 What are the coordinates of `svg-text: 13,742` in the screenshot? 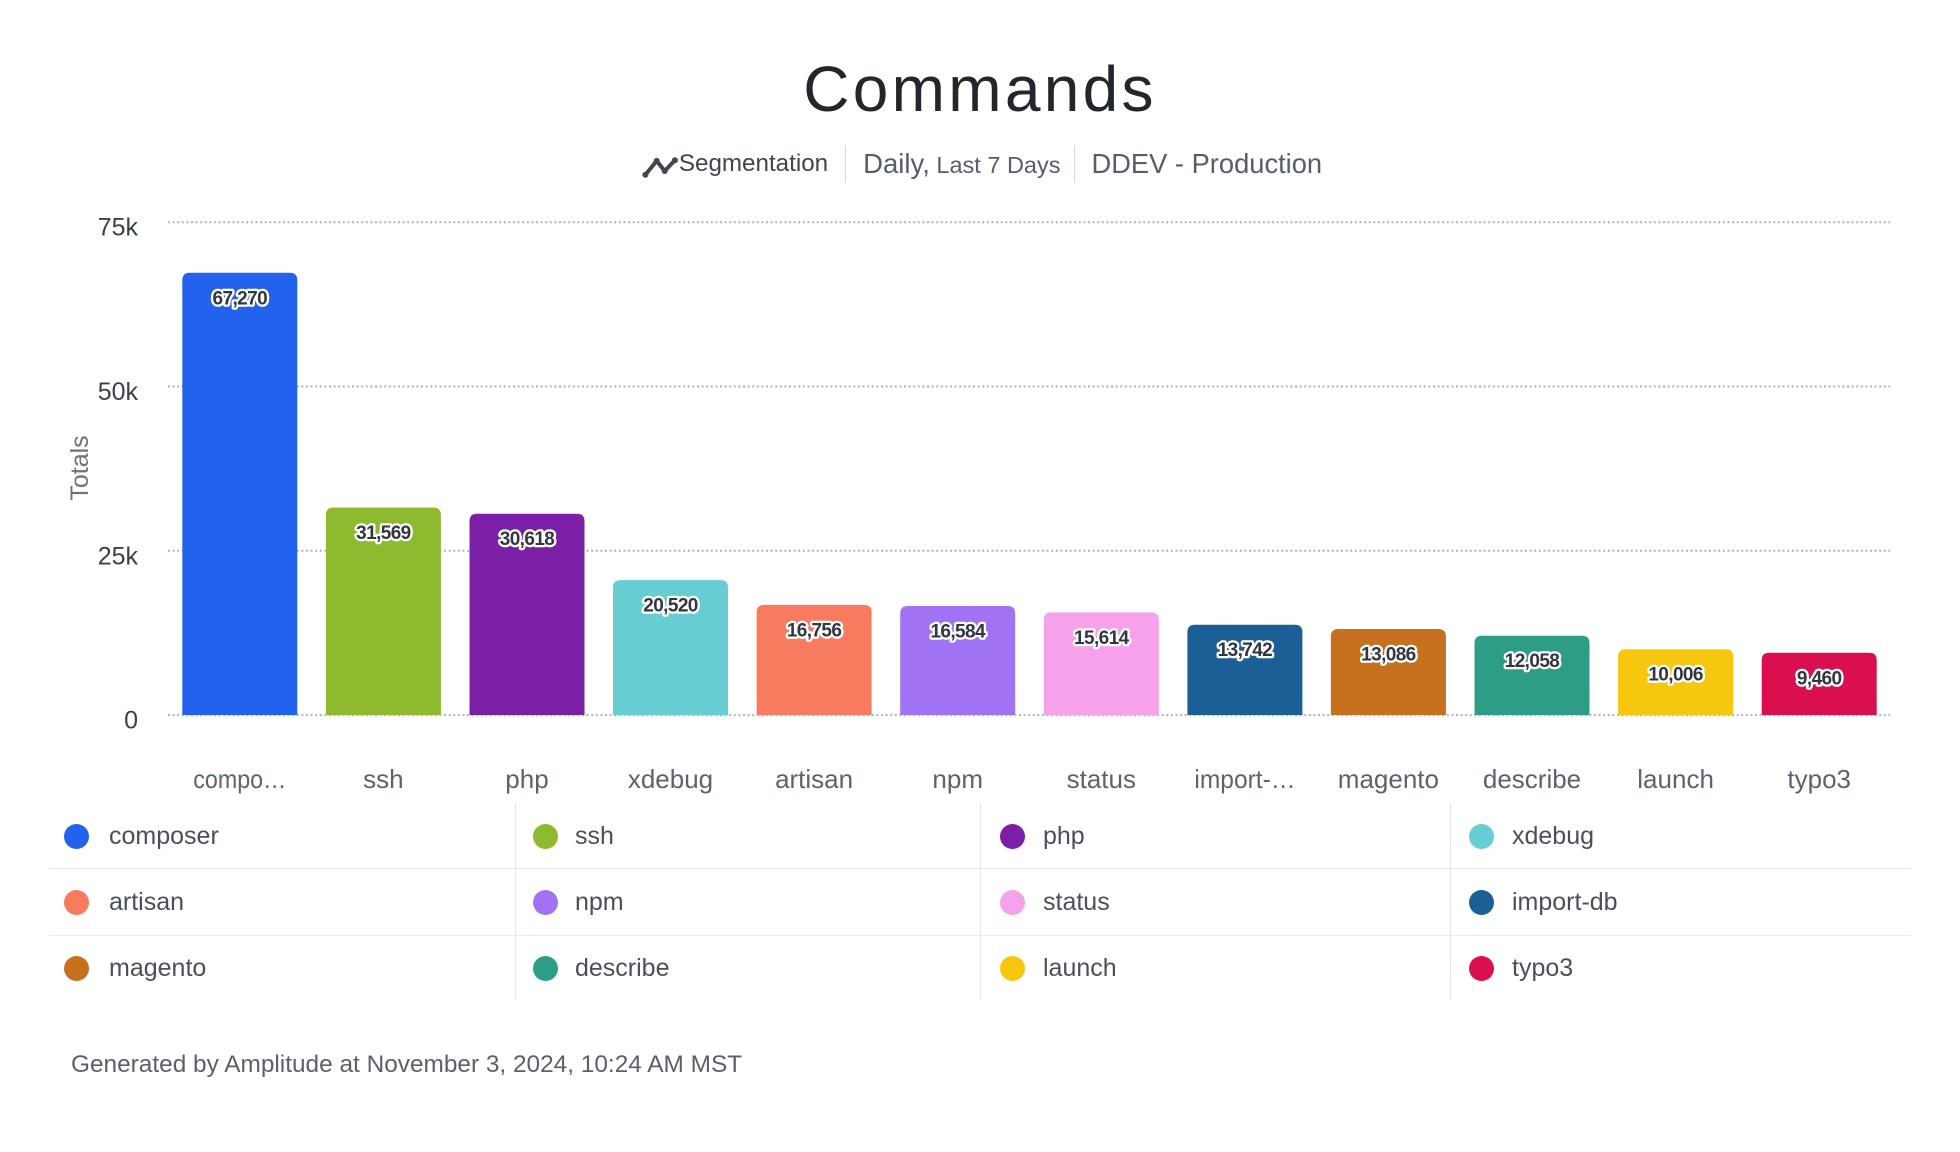 It's located at (1245, 650).